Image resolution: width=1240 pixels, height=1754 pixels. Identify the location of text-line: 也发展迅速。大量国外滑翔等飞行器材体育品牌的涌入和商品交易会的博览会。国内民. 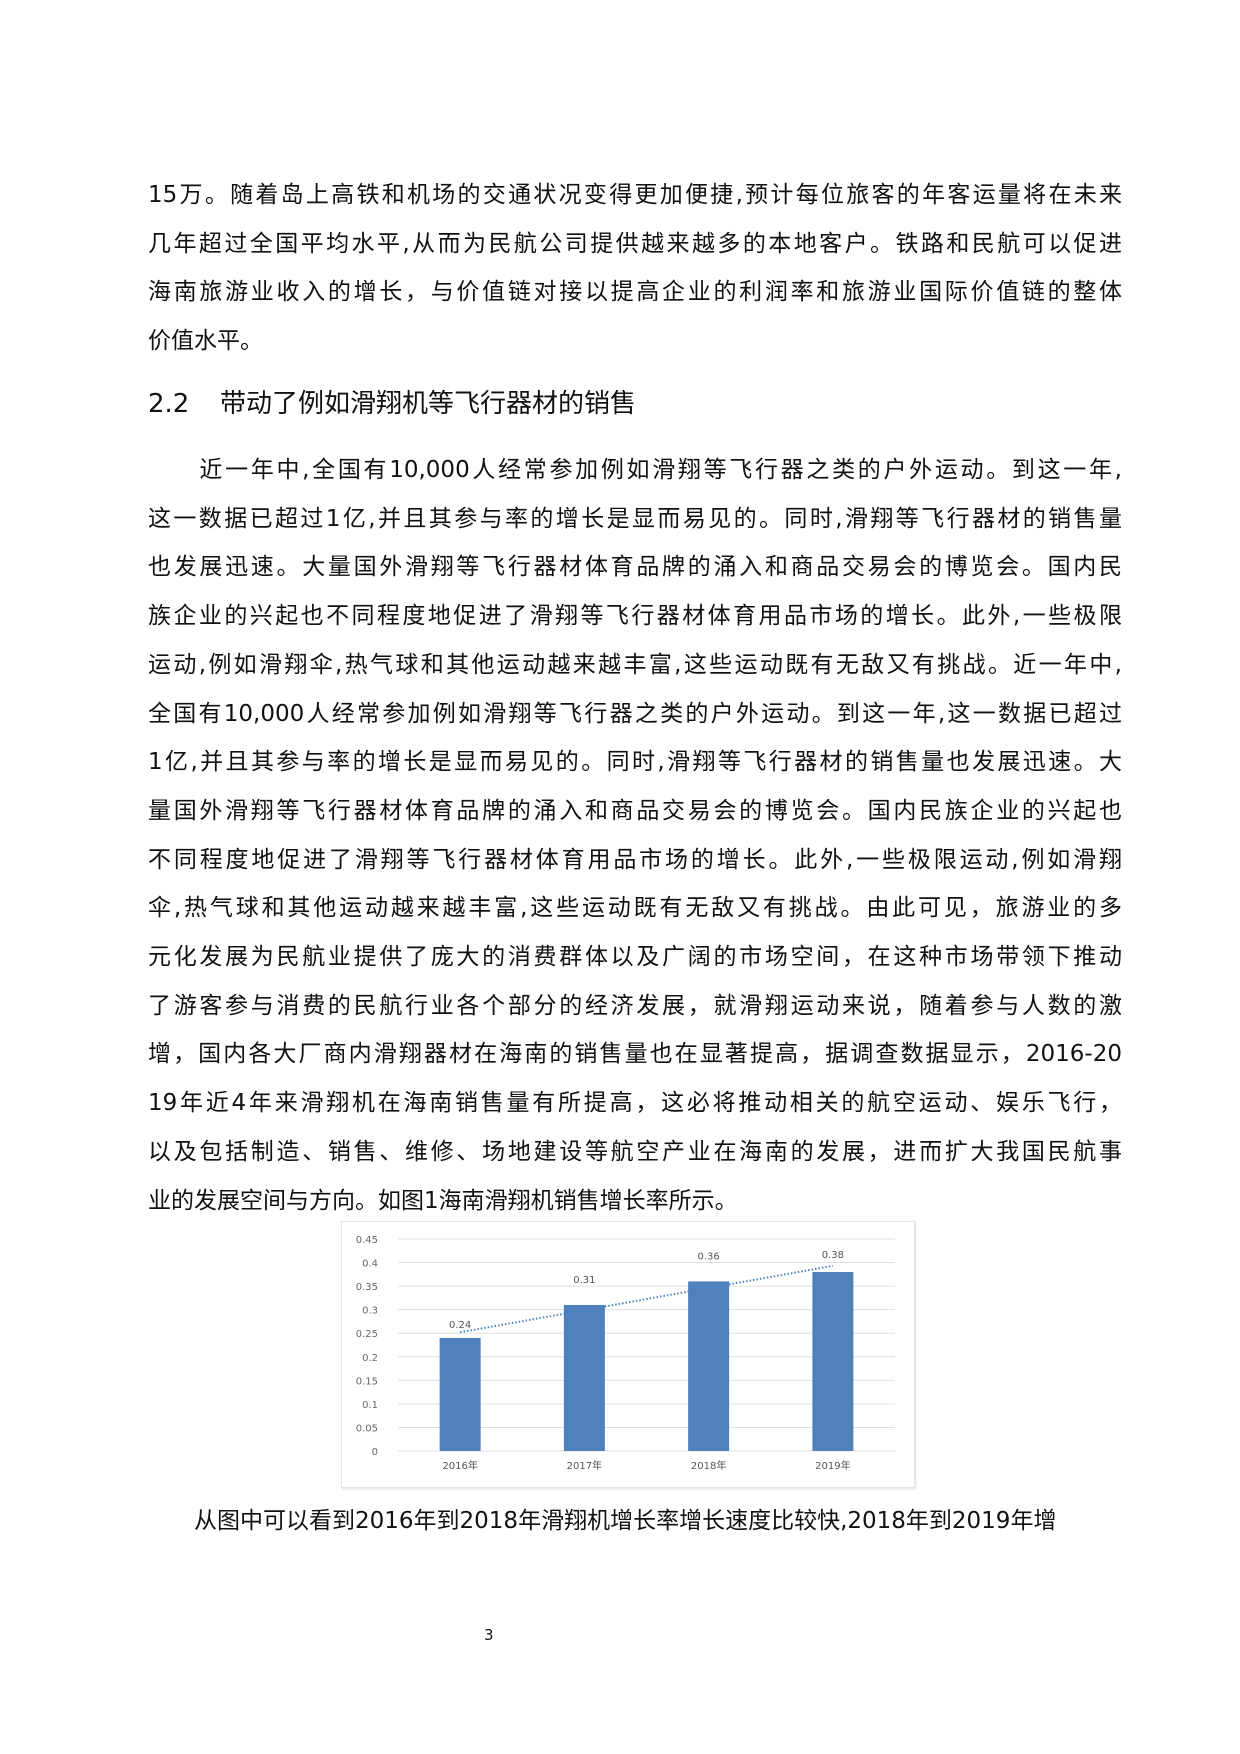
(635, 567).